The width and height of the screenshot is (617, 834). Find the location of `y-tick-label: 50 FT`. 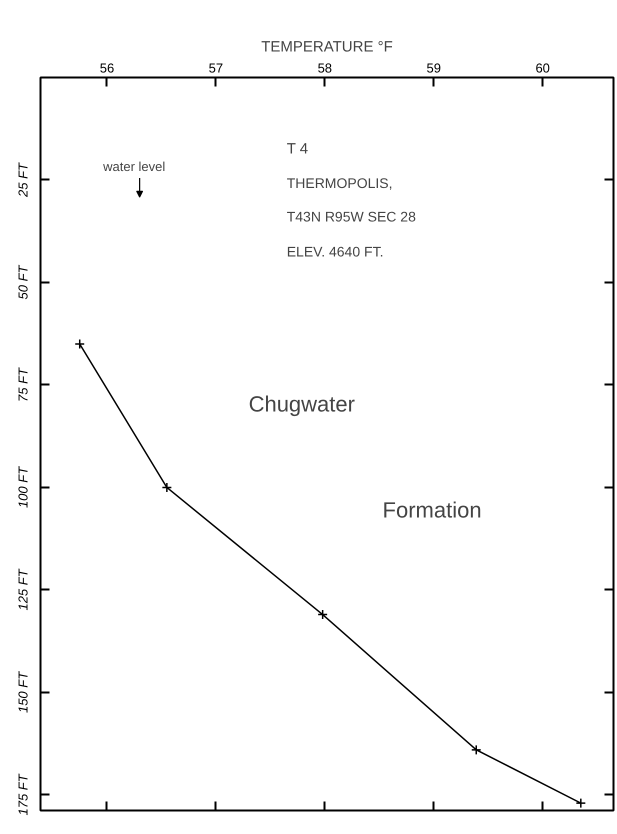

y-tick-label: 50 FT is located at coordinates (23, 282).